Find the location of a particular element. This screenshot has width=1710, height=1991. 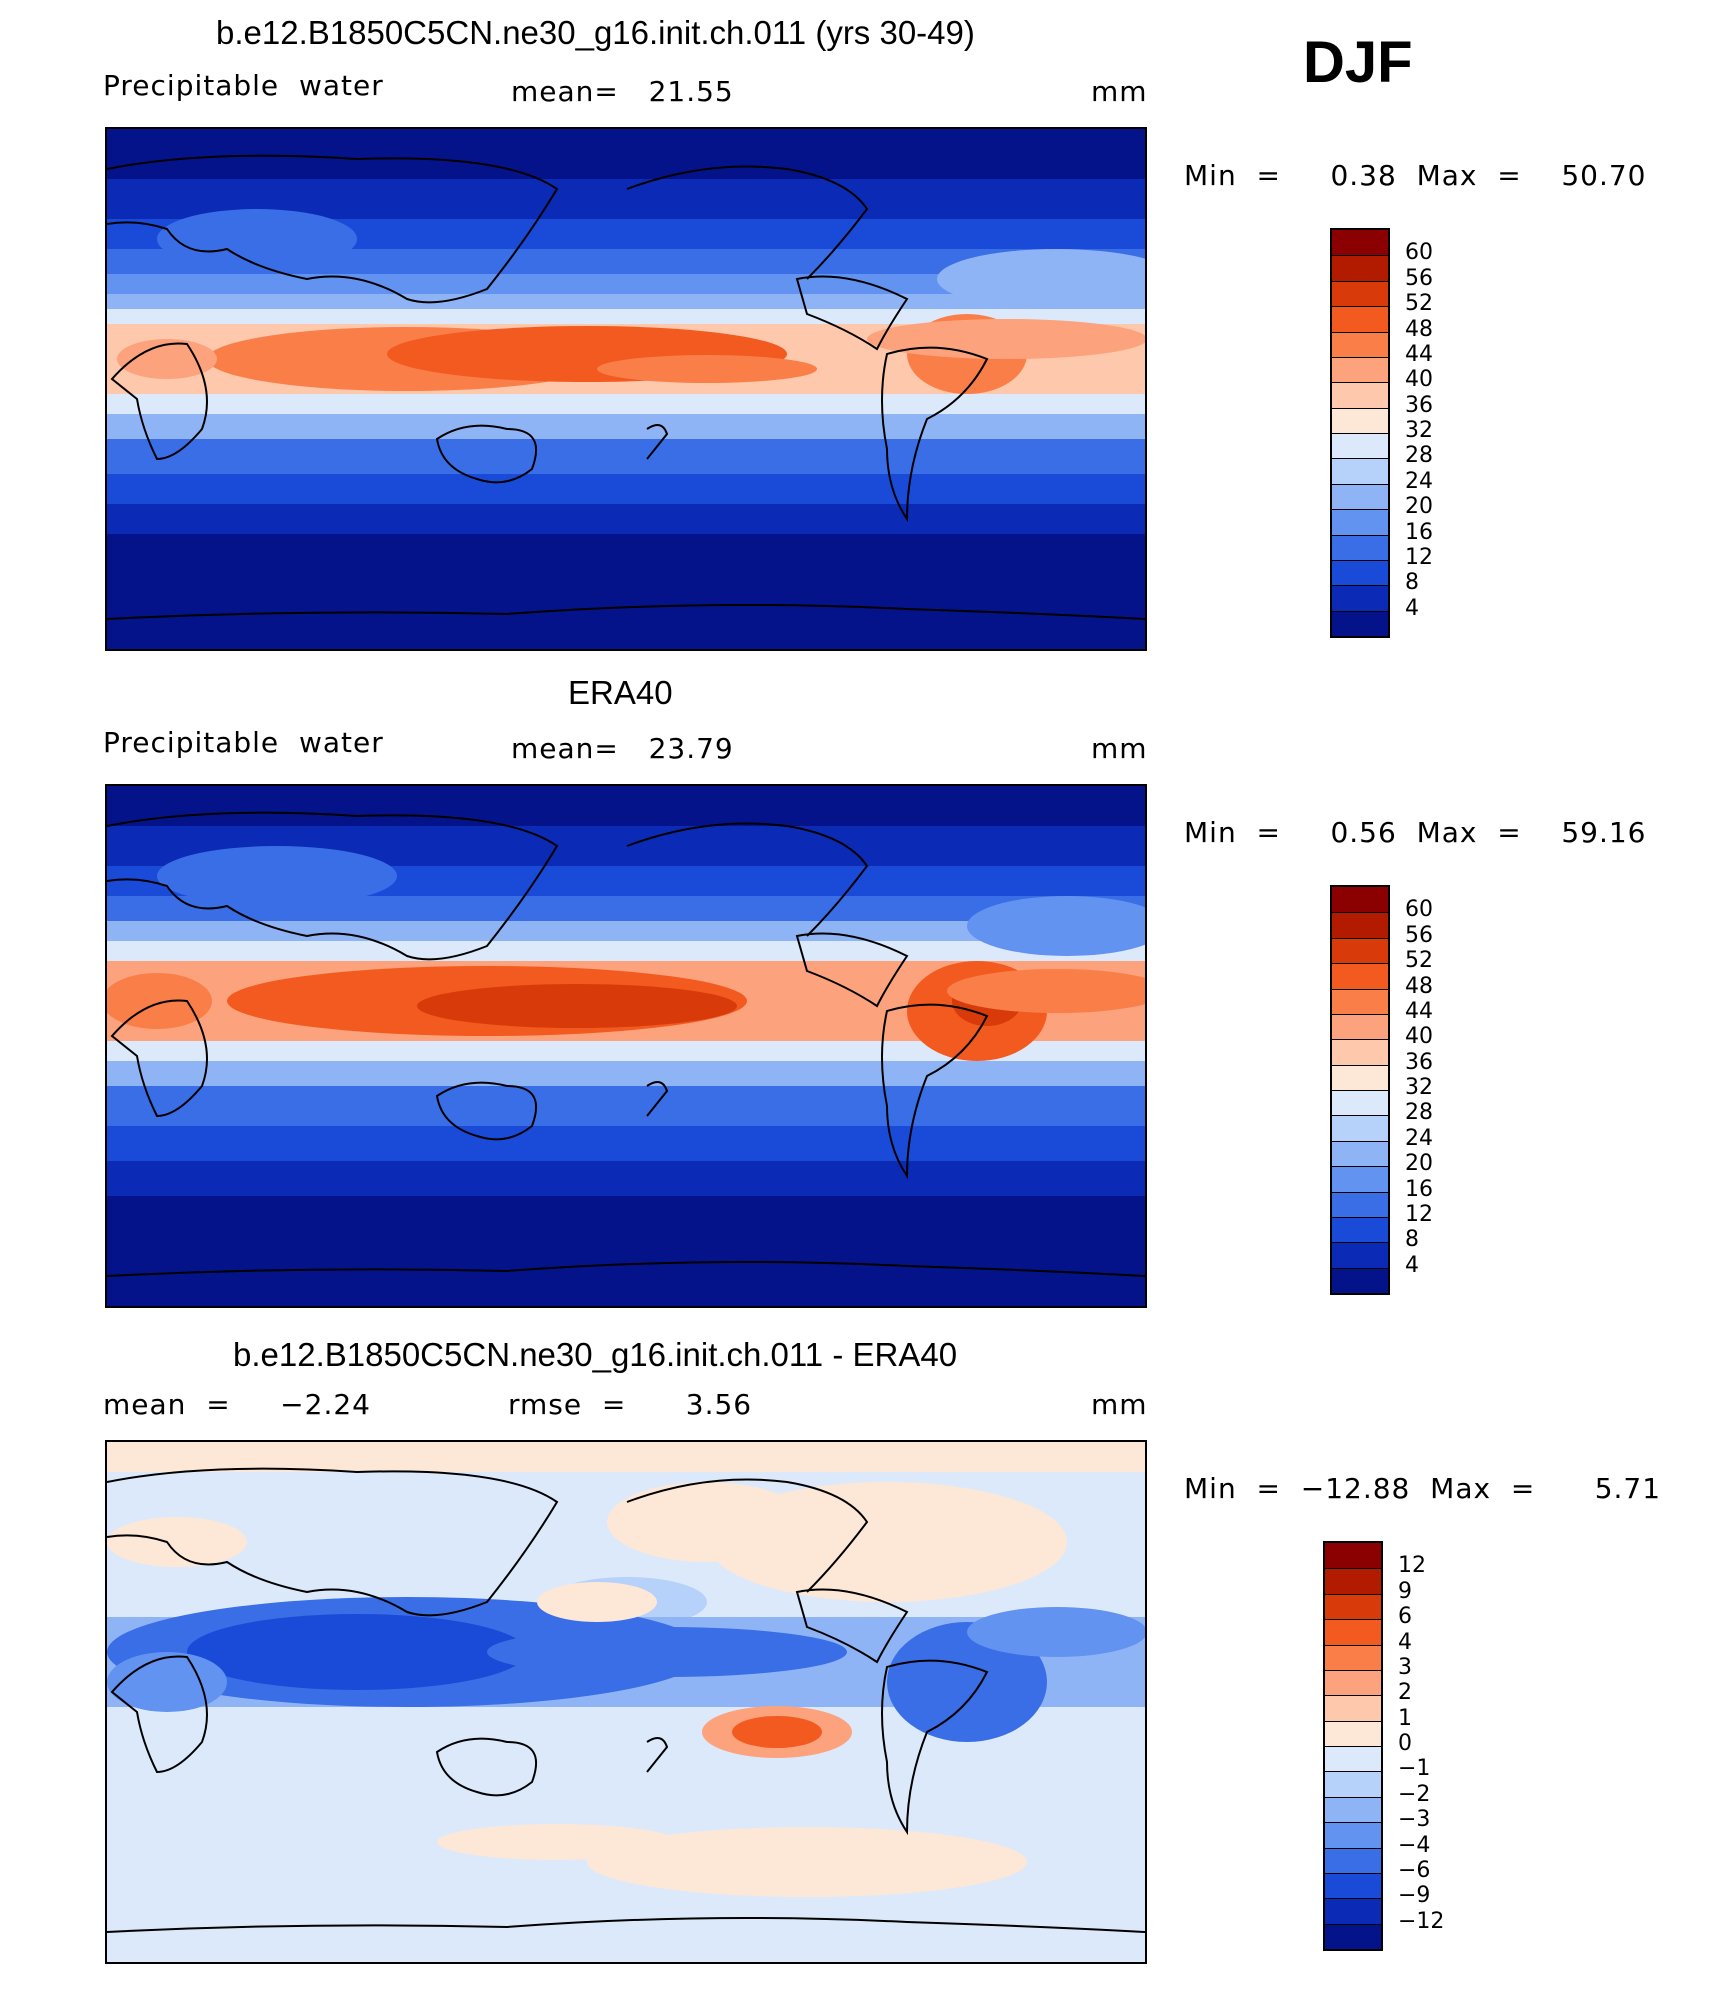

colorbar-tick-label: 9 is located at coordinates (1405, 1591).